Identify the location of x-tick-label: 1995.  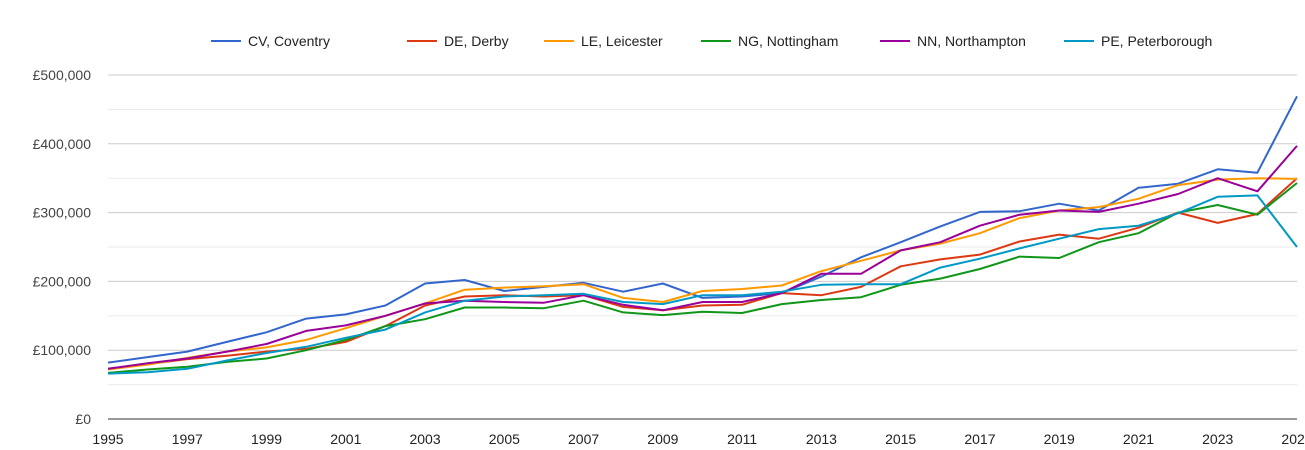
(107, 439).